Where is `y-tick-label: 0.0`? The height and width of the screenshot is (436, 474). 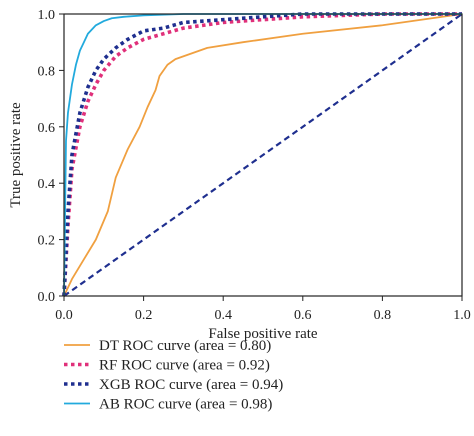 y-tick-label: 0.0 is located at coordinates (47, 297).